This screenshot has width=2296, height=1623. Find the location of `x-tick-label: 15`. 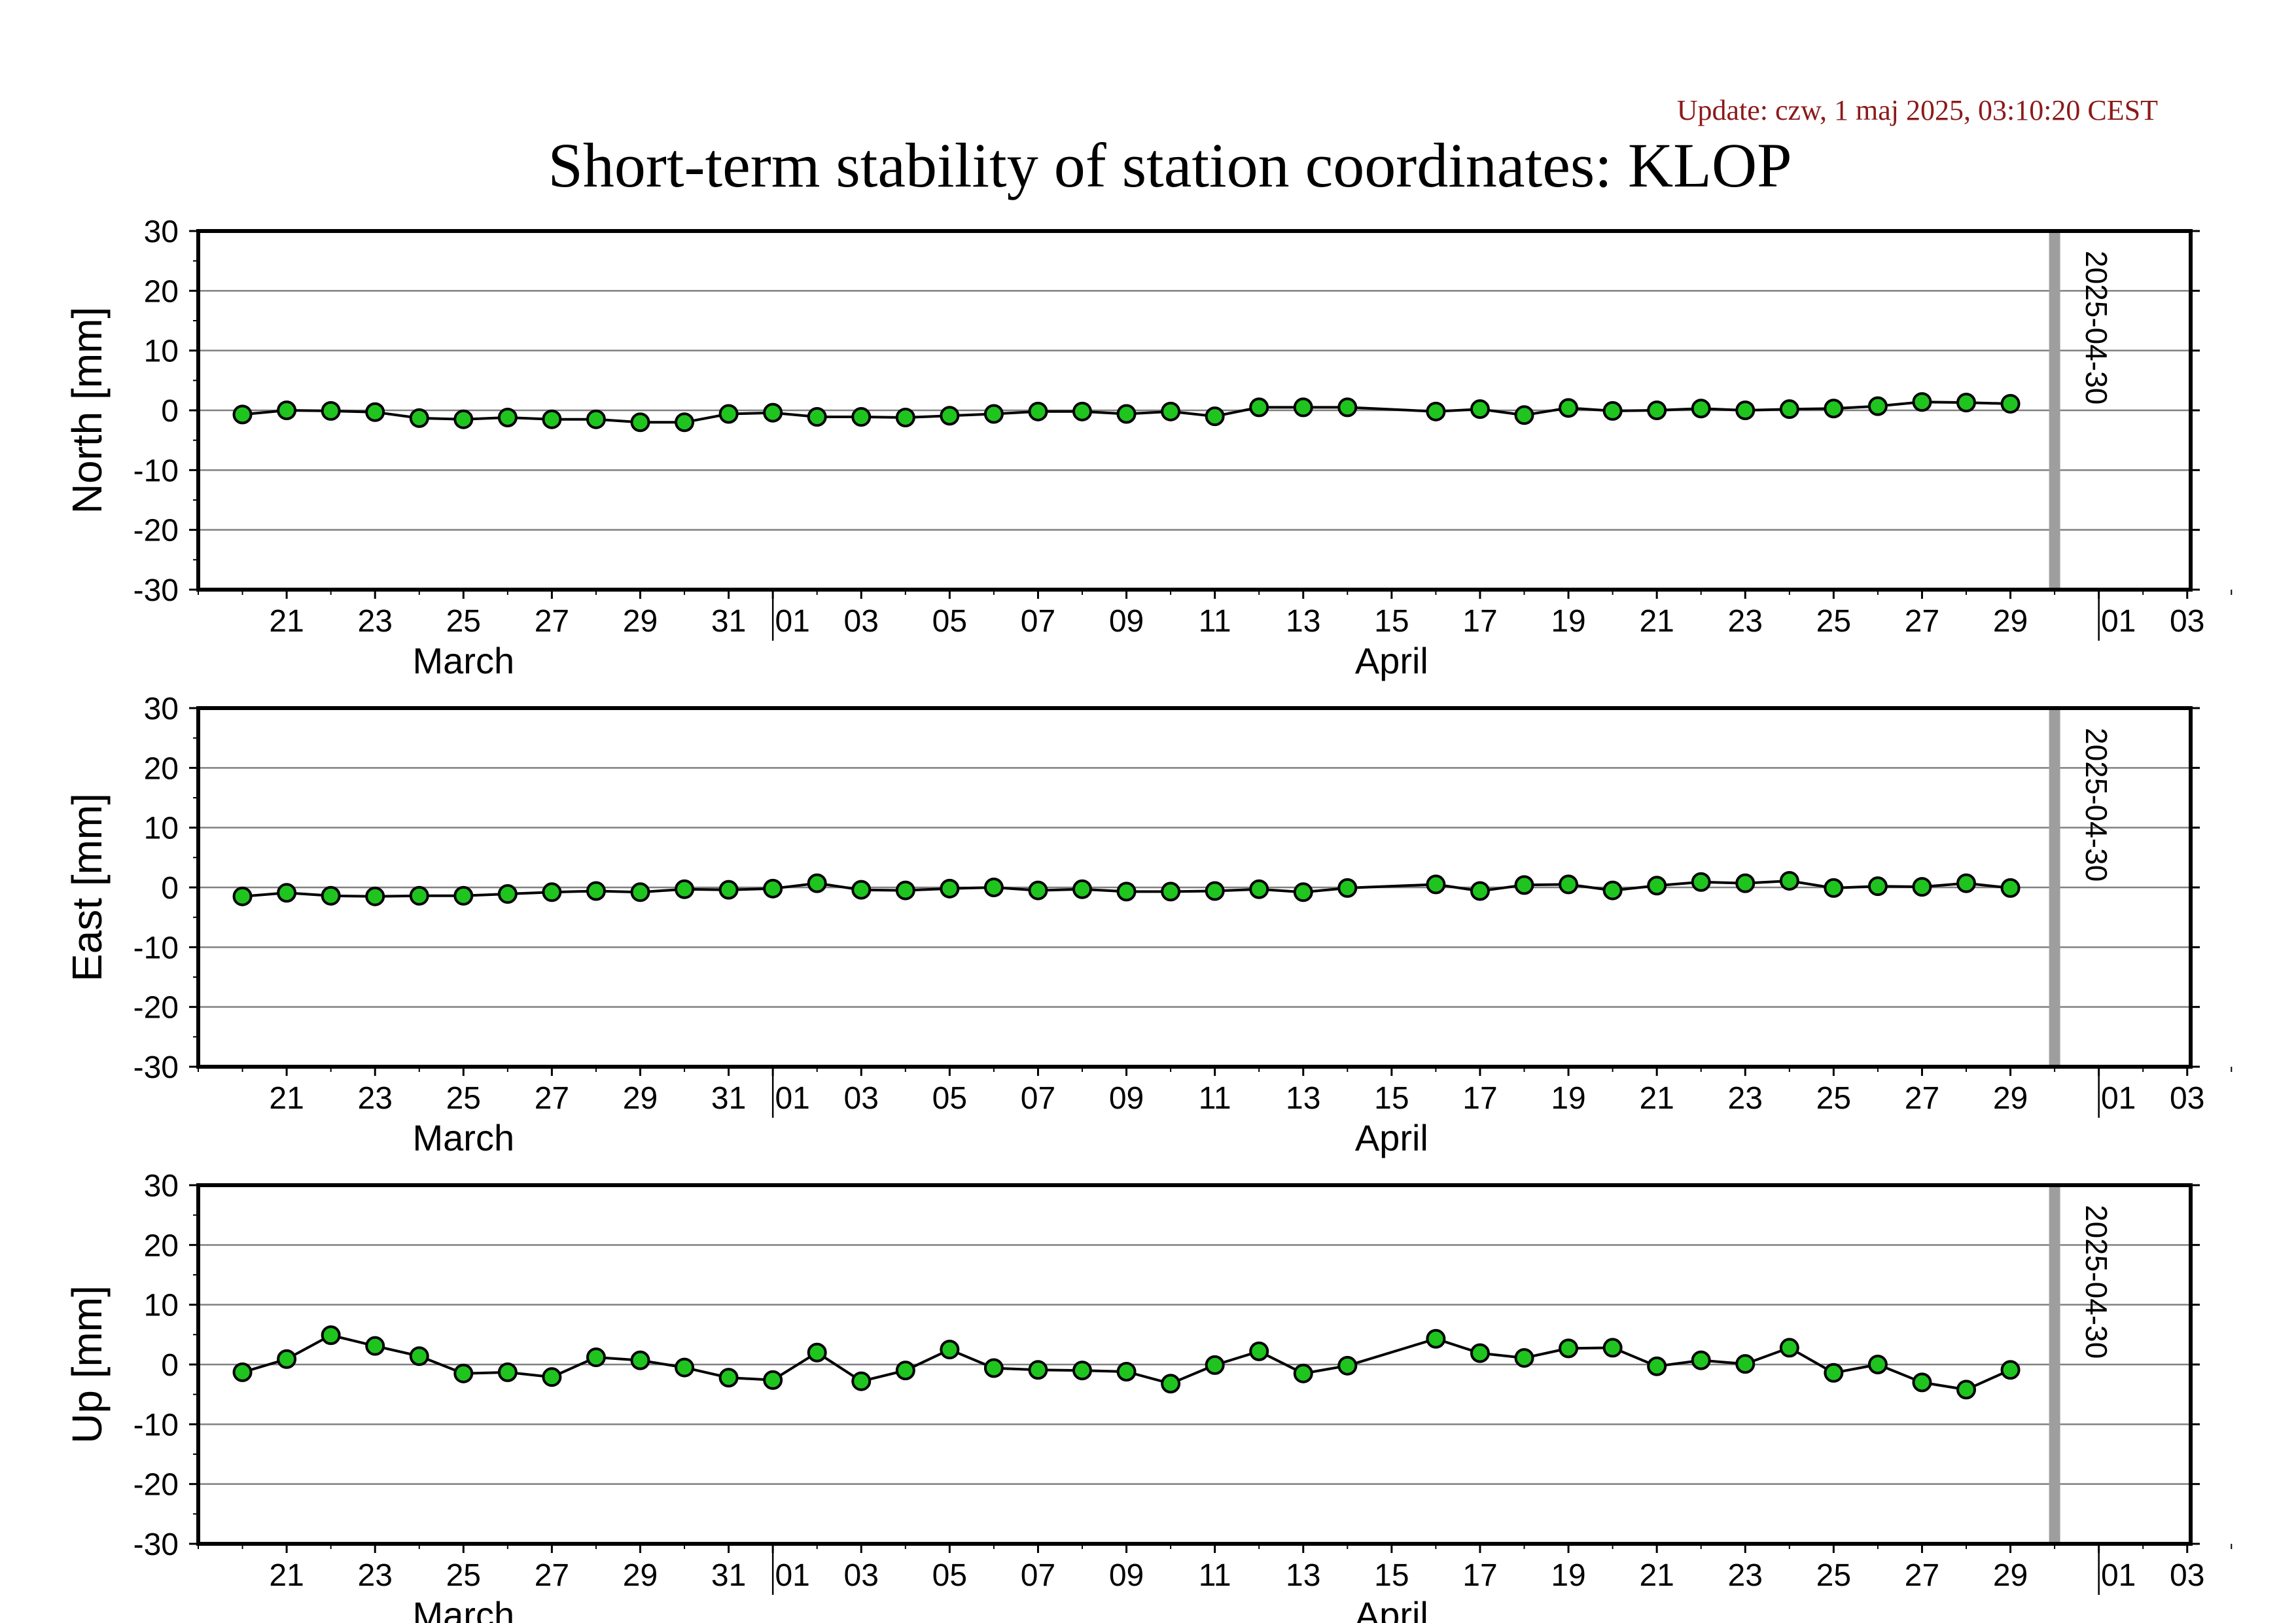

x-tick-label: 15 is located at coordinates (1392, 1098).